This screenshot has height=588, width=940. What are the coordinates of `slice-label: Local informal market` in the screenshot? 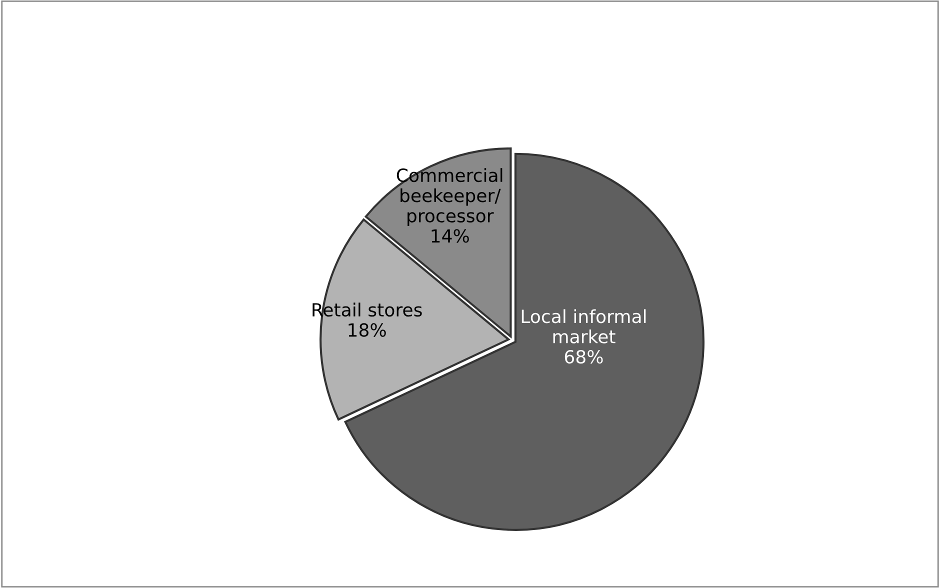 It's located at (584, 326).